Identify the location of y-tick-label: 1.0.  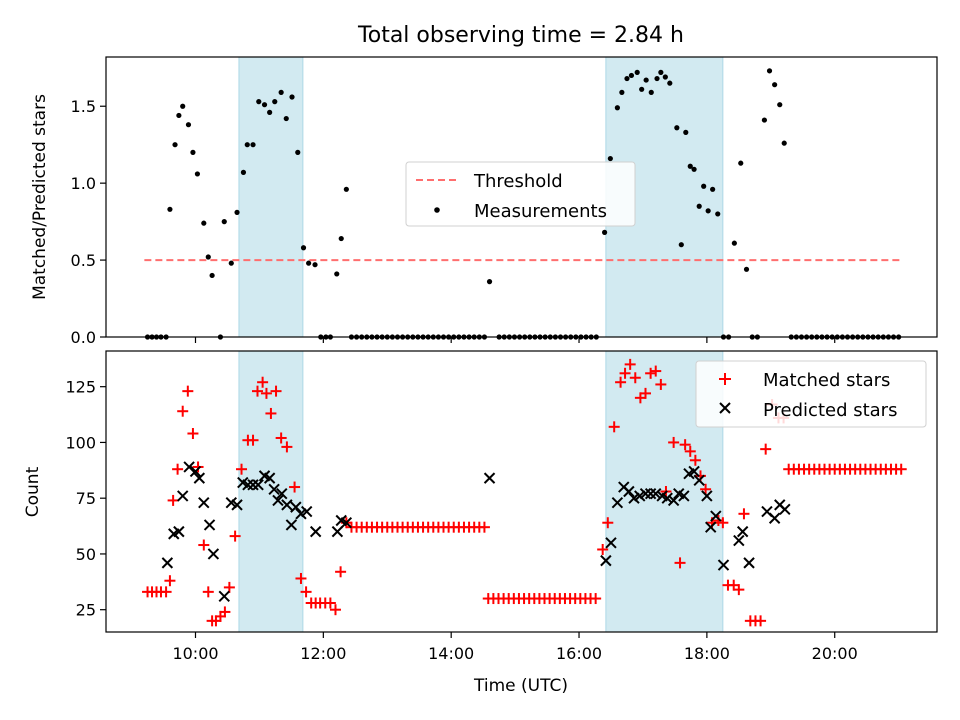
(83, 183).